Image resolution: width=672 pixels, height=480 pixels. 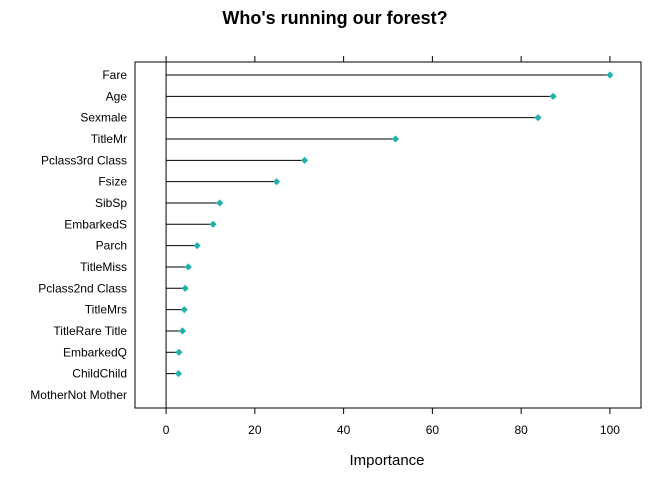 What do you see at coordinates (334, 18) in the screenshot?
I see `chart-title: Who's running our forest?` at bounding box center [334, 18].